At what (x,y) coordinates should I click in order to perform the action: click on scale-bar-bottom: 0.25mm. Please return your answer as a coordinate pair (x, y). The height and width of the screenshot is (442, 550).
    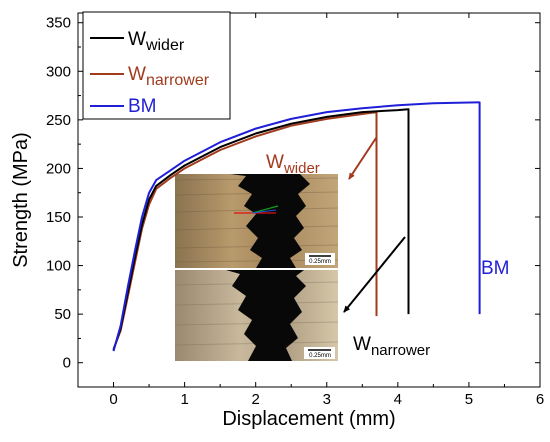
    Looking at the image, I should click on (320, 356).